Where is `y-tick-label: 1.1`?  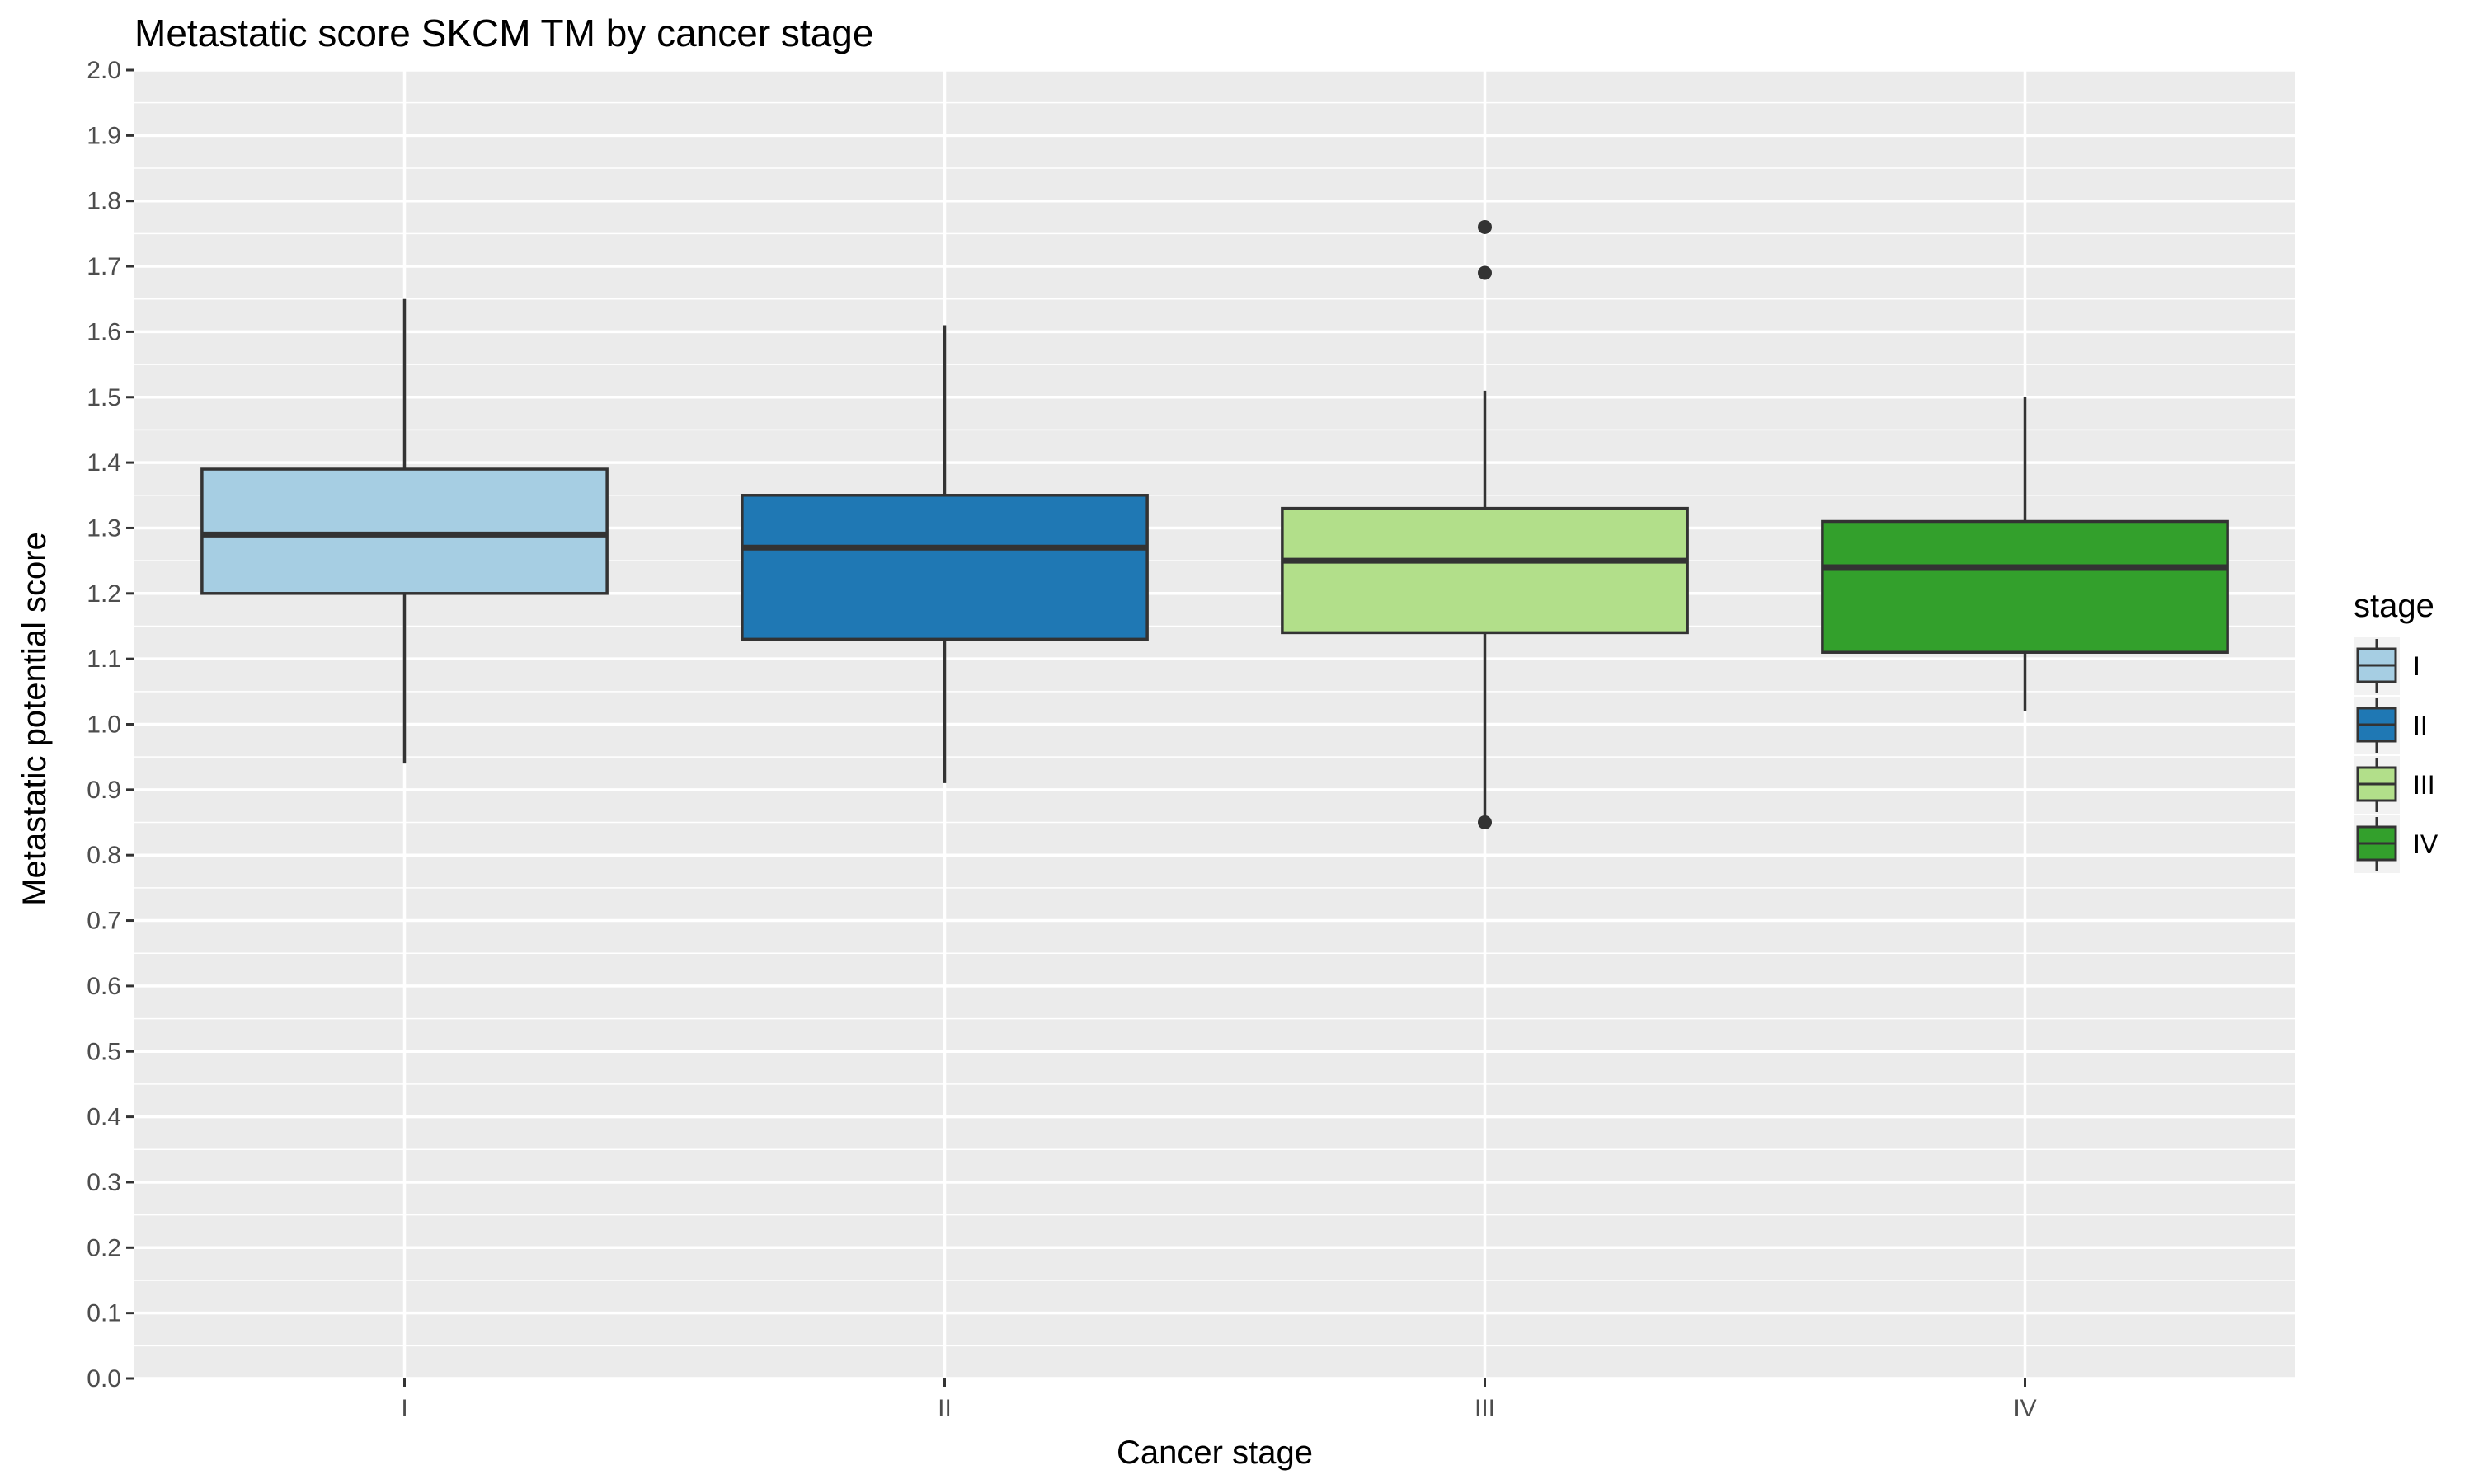 y-tick-label: 1.1 is located at coordinates (104, 659).